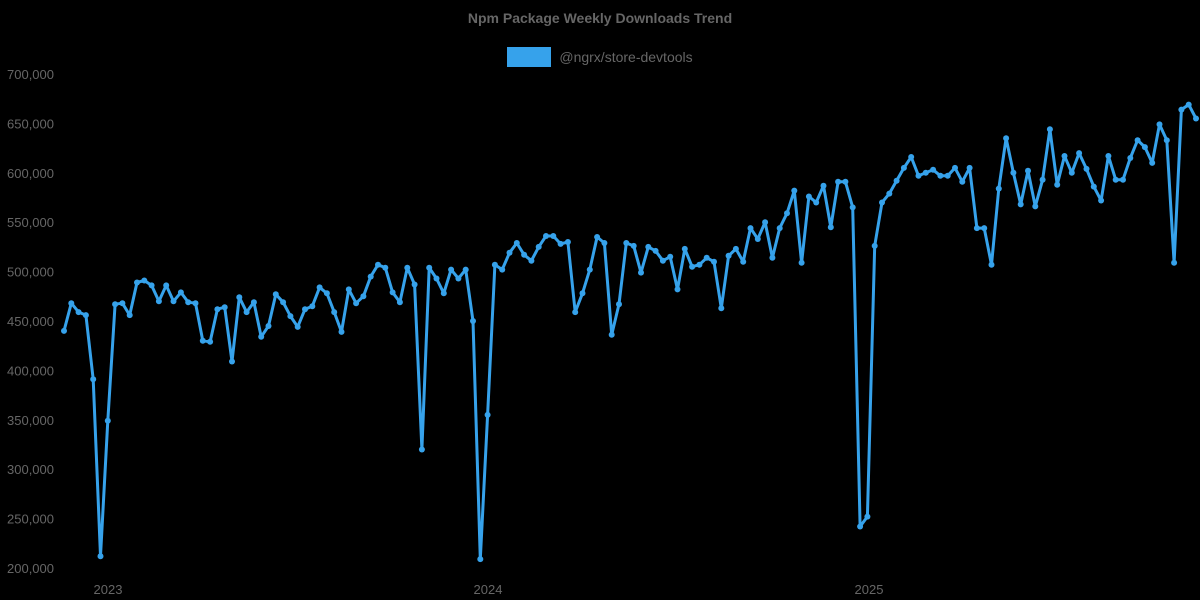 The image size is (1200, 600). Describe the element at coordinates (600, 57) in the screenshot. I see `legend: @ngrx/store-devtools` at that location.